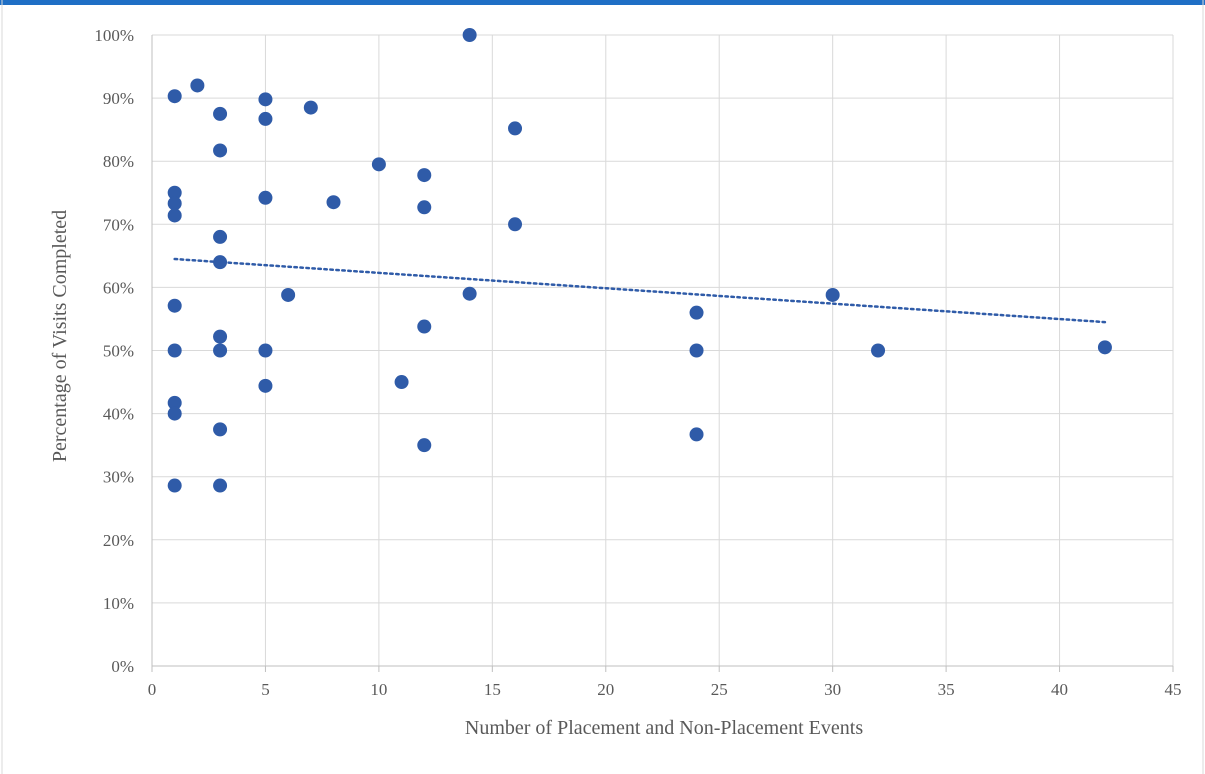 The image size is (1205, 774). I want to click on y-axis-title: Percentage of Visits Completed, so click(60, 336).